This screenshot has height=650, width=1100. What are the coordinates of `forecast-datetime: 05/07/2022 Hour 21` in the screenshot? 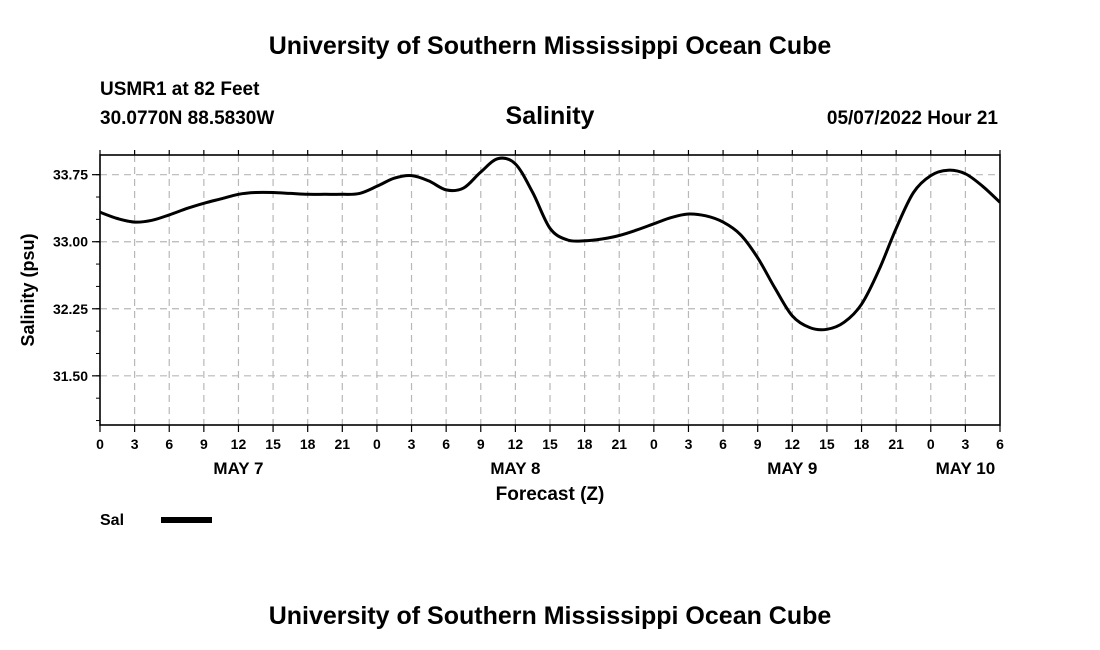 It's located at (913, 118).